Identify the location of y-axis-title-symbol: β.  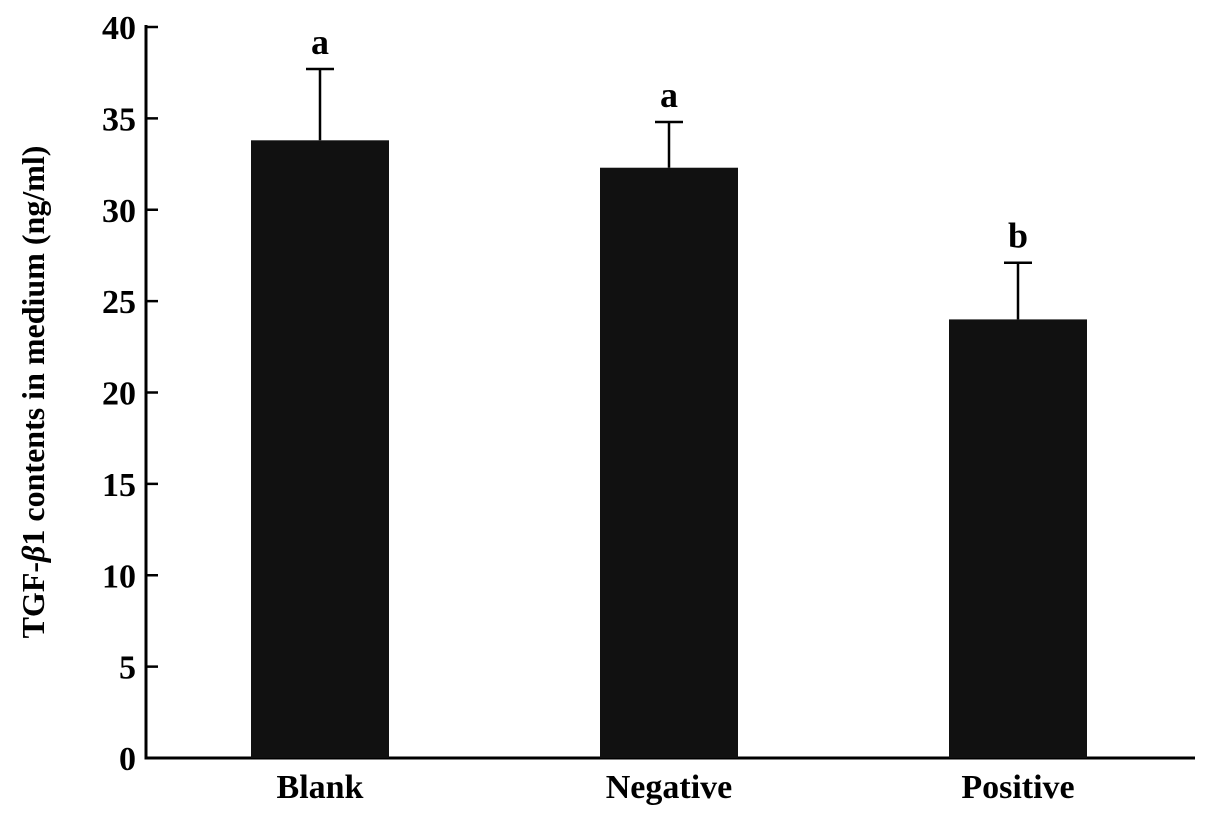
(33, 554).